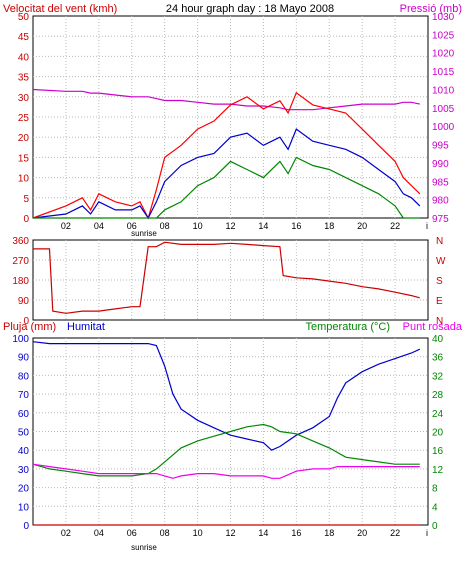 This screenshot has height=561, width=465. What do you see at coordinates (439, 301) in the screenshot?
I see `compass-label: E` at bounding box center [439, 301].